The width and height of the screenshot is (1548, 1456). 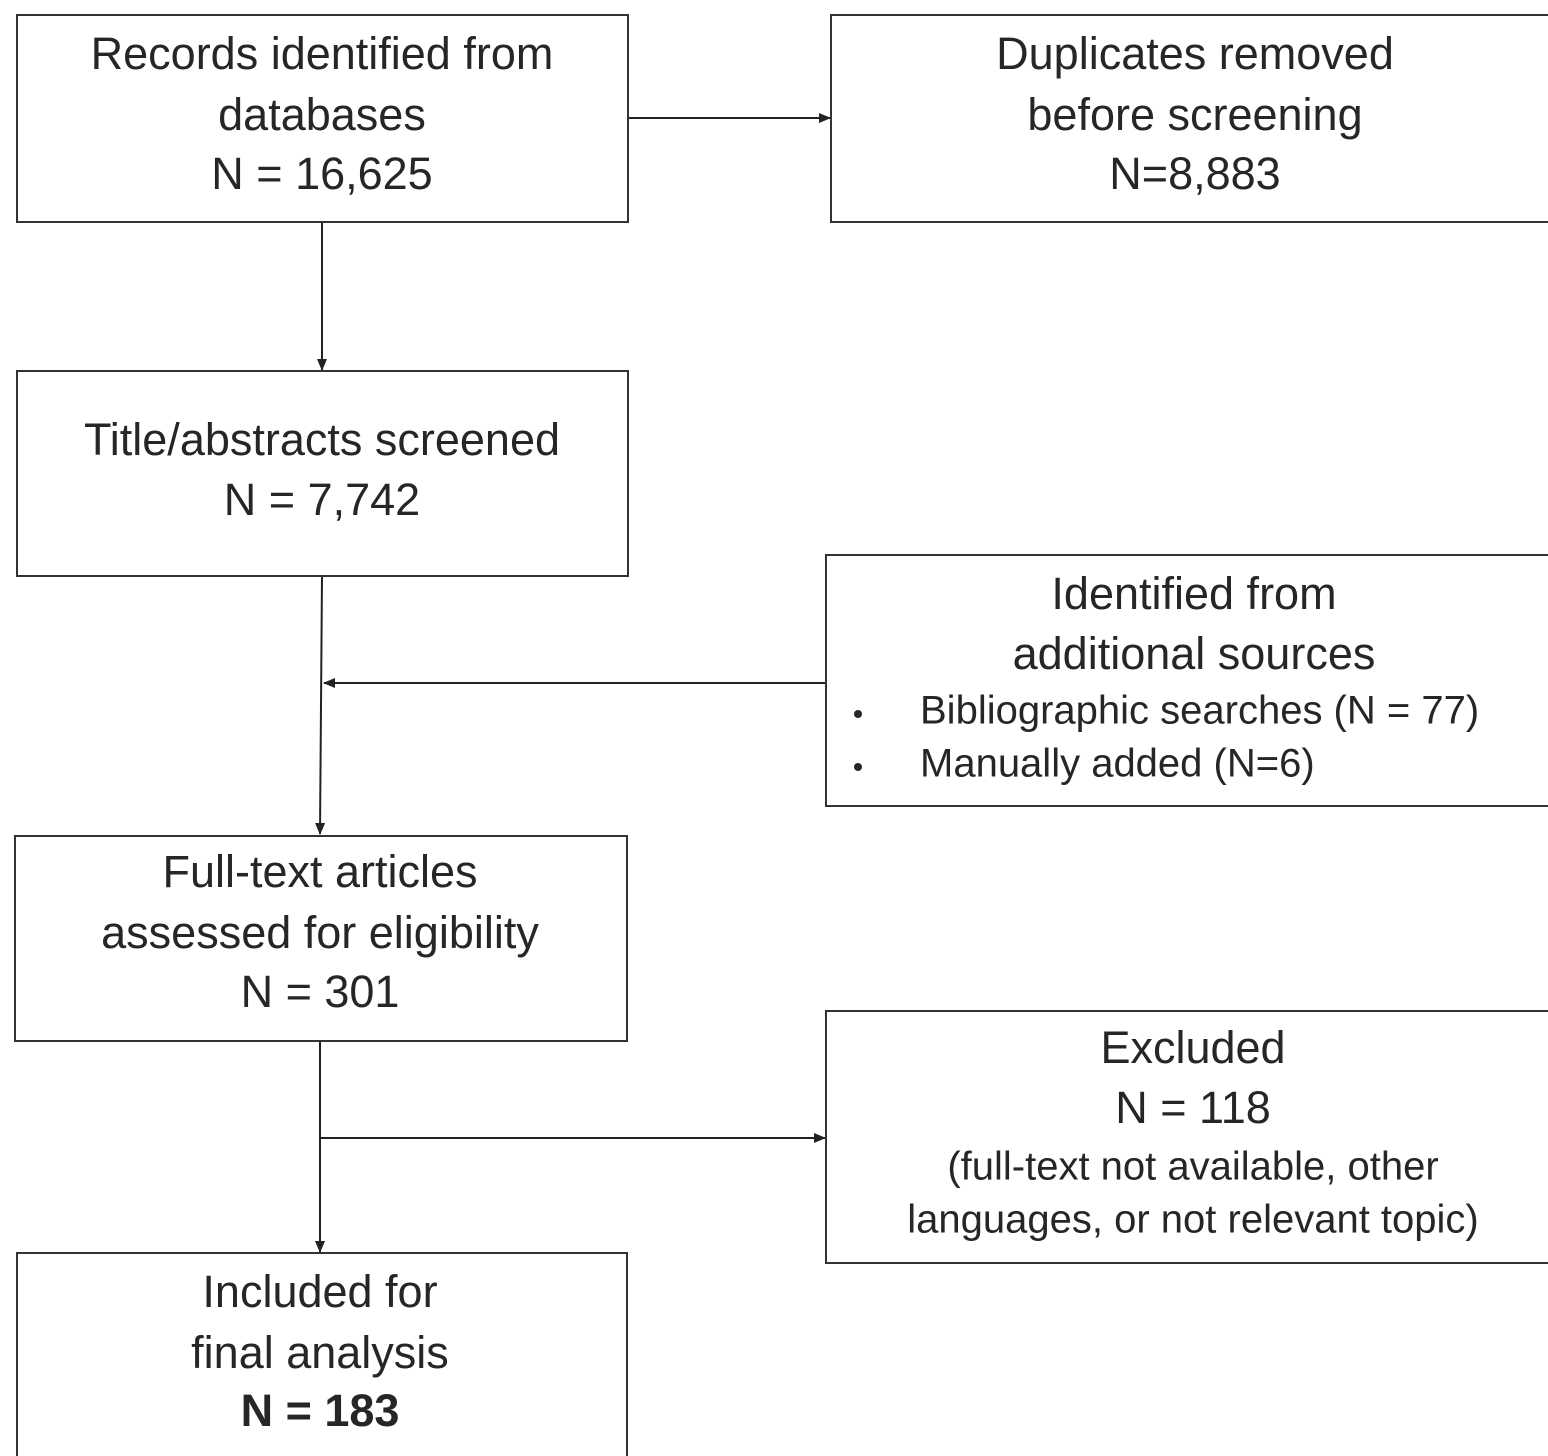 What do you see at coordinates (1192, 1220) in the screenshot?
I see `node-text: languages, or not relevant topic)` at bounding box center [1192, 1220].